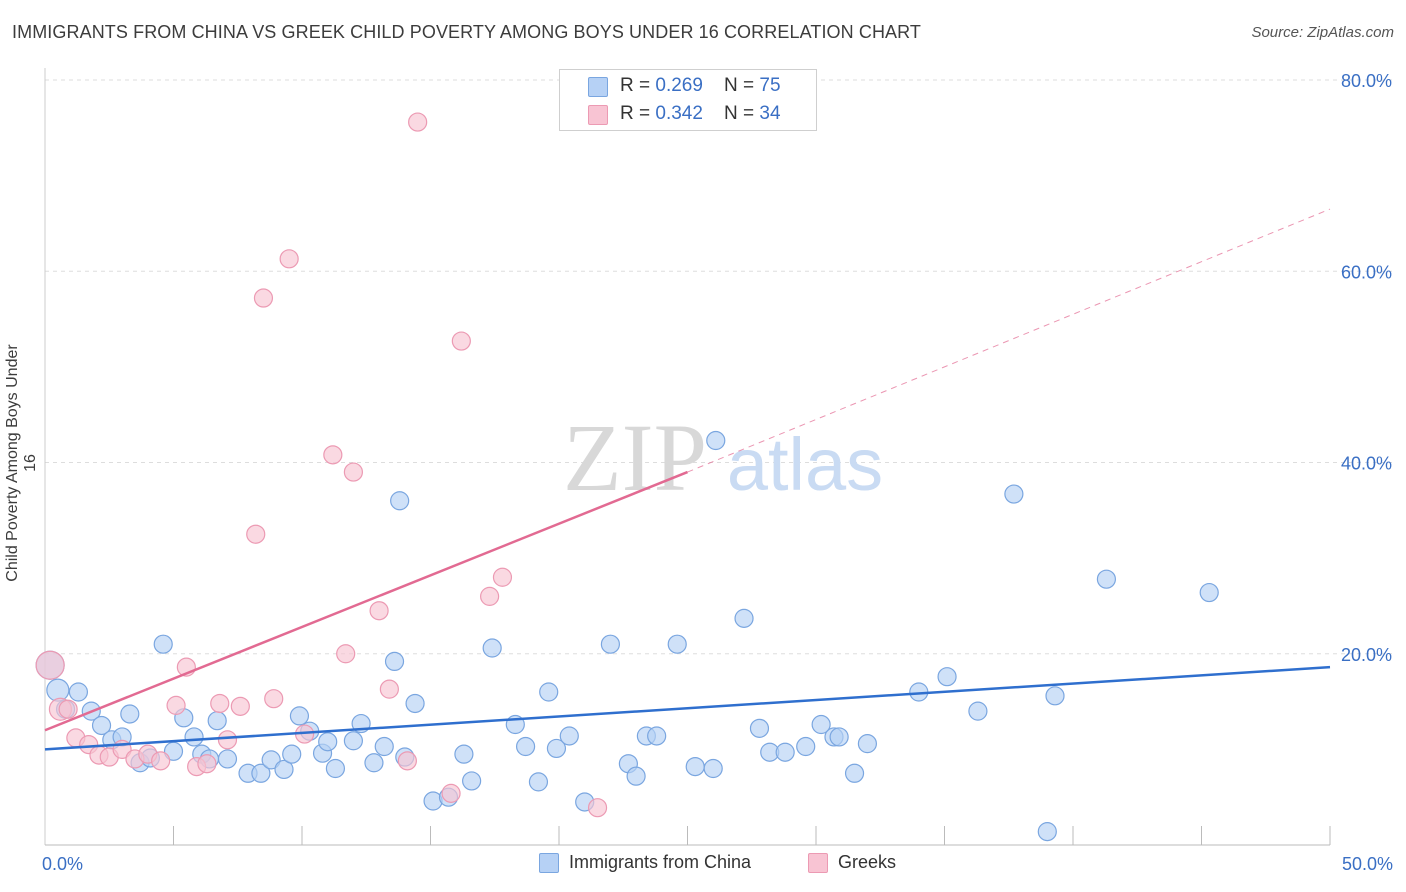 This screenshot has height=892, width=1406. Describe the element at coordinates (679, 113) in the screenshot. I see `r-value: 0.342` at that location.